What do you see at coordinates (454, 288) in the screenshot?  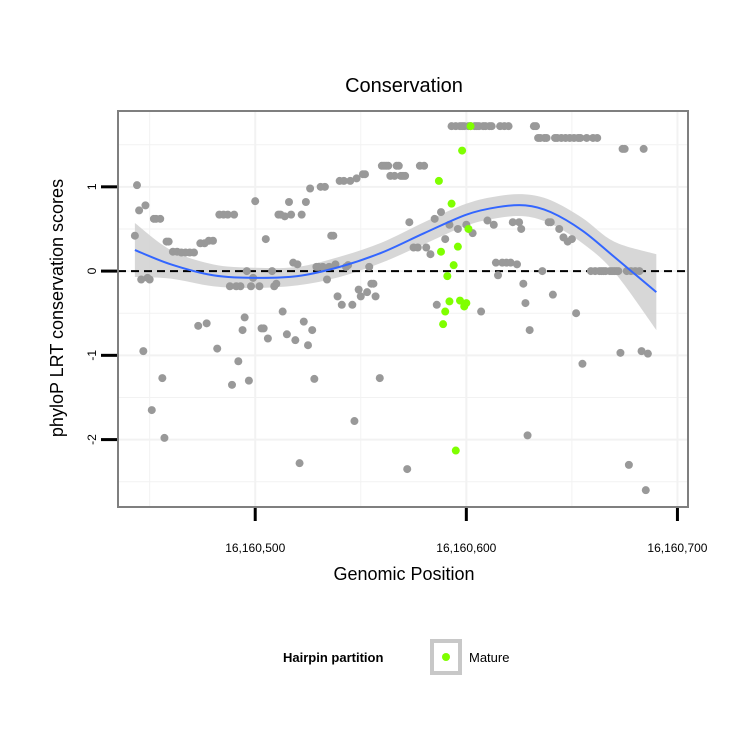 I see `series-mature-points` at bounding box center [454, 288].